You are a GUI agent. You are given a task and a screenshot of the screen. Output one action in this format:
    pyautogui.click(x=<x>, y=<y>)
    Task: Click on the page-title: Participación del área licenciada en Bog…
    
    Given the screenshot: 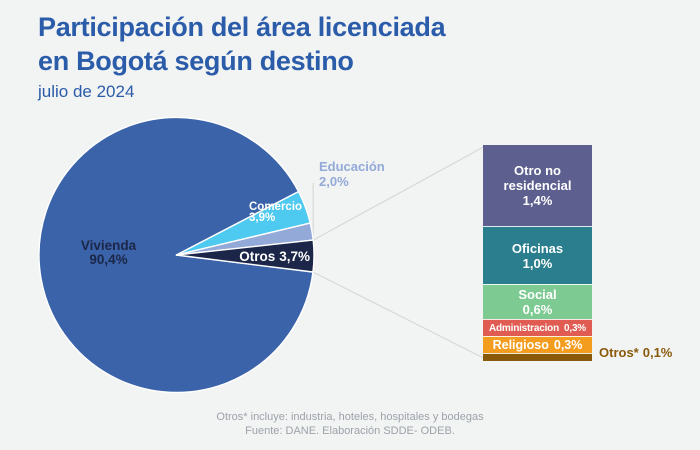 What is the action you would take?
    pyautogui.click(x=242, y=56)
    